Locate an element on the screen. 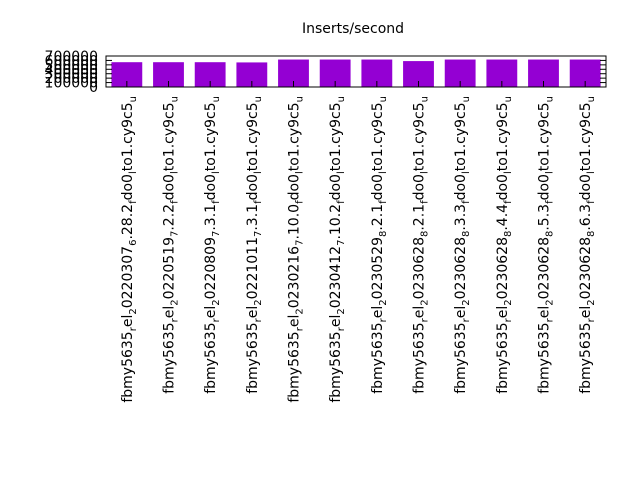 Image resolution: width=640 pixels, height=480 pixels. y-tick-label-2: 200000 is located at coordinates (71, 79).